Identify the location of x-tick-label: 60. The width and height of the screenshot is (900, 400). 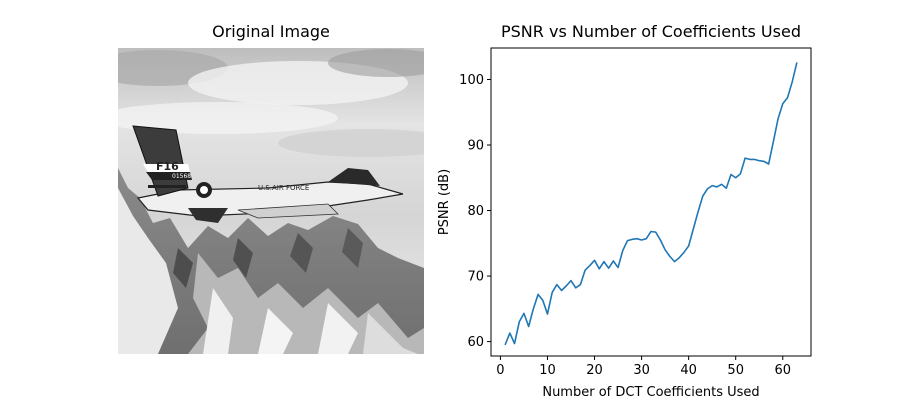
(782, 370).